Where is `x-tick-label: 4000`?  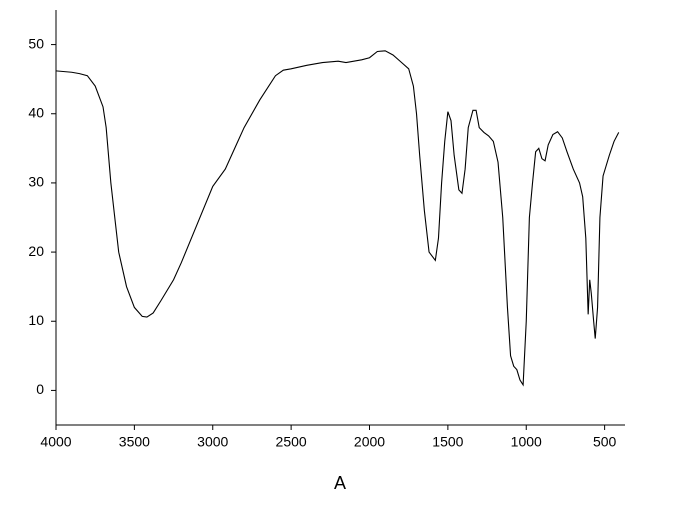 x-tick-label: 4000 is located at coordinates (55, 442).